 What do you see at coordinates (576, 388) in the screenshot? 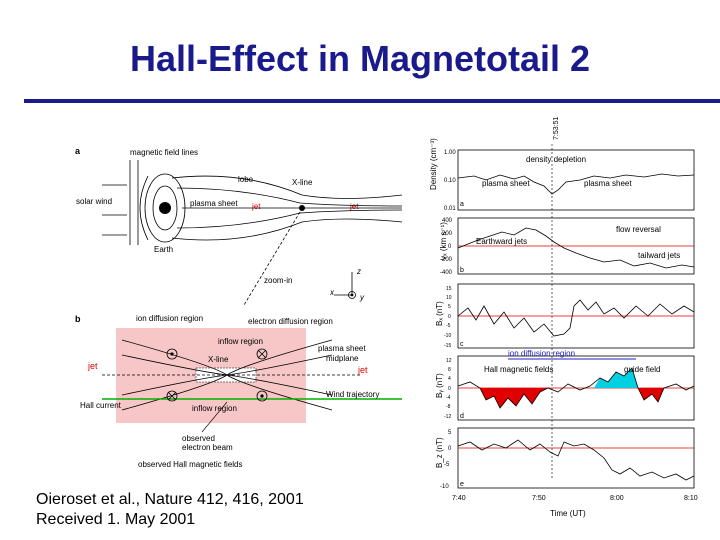
I see `by-trace` at bounding box center [576, 388].